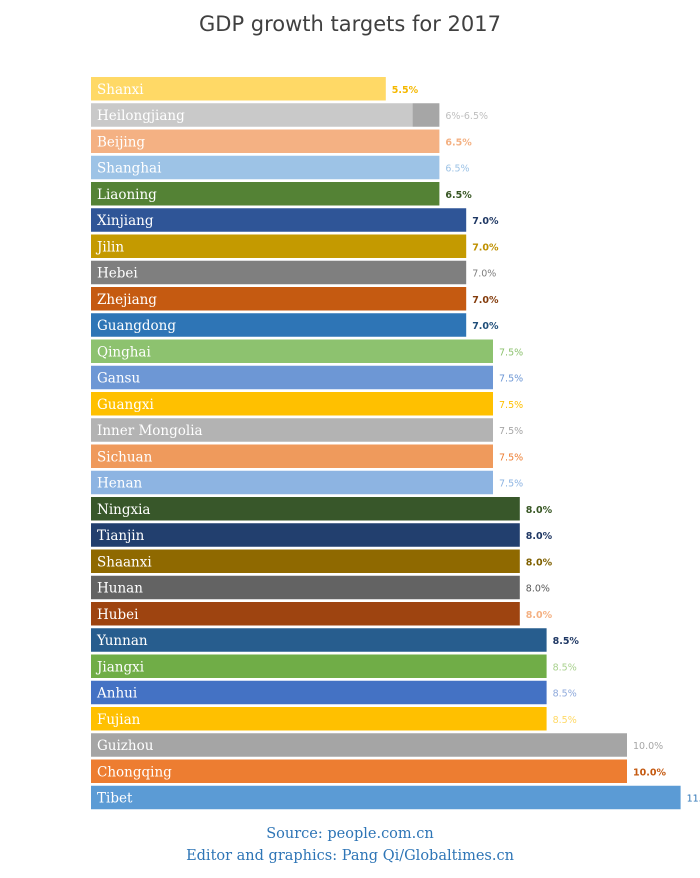 This screenshot has height=878, width=700. I want to click on value-label-hebei: 7.0%, so click(484, 274).